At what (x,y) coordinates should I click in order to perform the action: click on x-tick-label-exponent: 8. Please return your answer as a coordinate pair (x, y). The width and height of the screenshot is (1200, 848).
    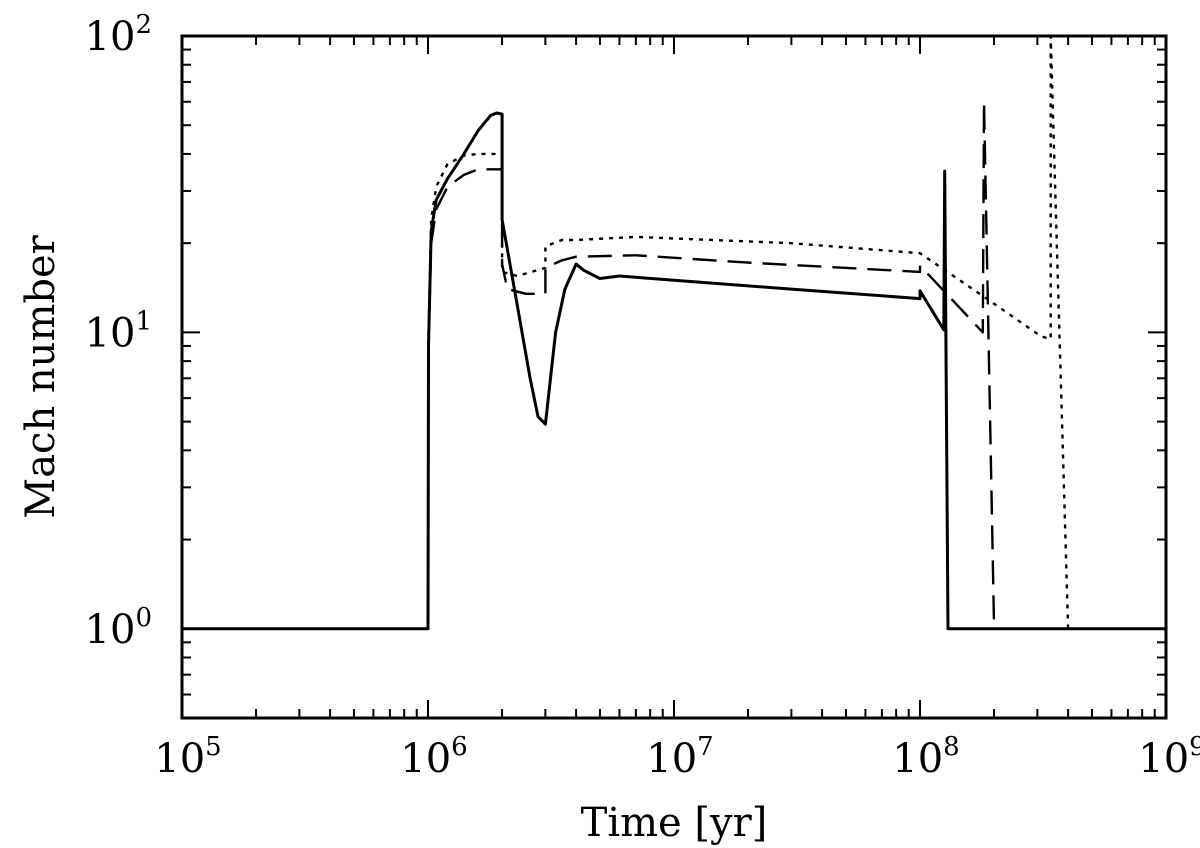
    Looking at the image, I should click on (951, 747).